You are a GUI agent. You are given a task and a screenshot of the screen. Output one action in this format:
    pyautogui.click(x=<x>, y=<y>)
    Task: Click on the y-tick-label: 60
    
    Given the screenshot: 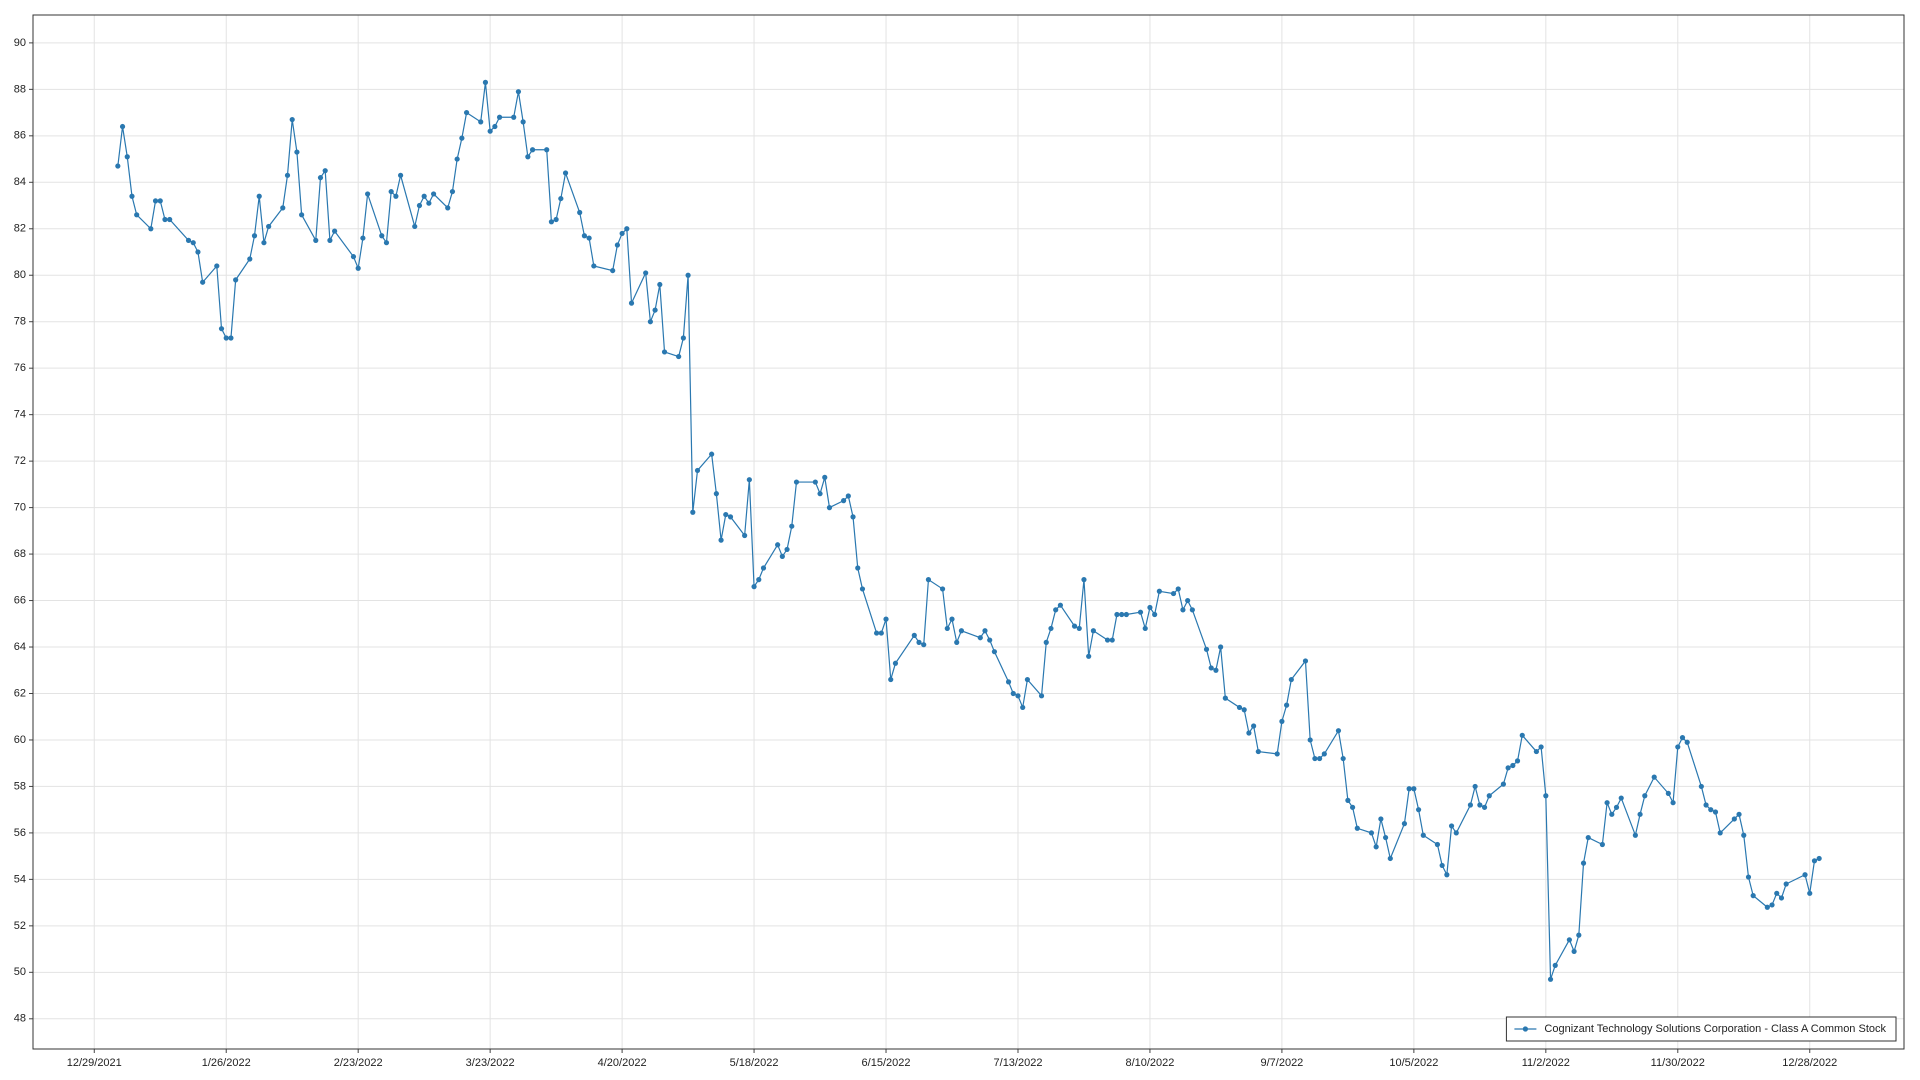 What is the action you would take?
    pyautogui.click(x=20, y=740)
    